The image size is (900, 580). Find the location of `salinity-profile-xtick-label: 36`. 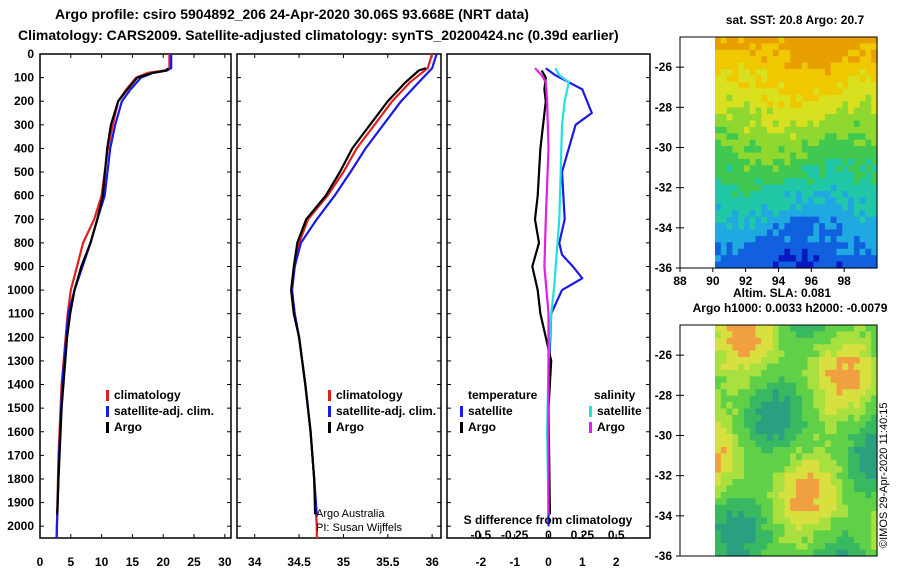

salinity-profile-xtick-label: 36 is located at coordinates (432, 562).